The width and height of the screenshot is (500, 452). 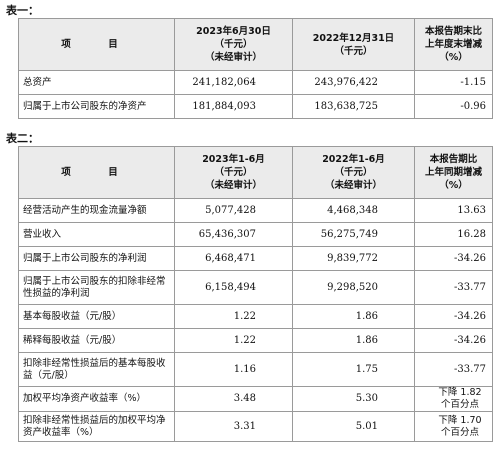 What do you see at coordinates (453, 82) in the screenshot?
I see `change-cell: -1.15` at bounding box center [453, 82].